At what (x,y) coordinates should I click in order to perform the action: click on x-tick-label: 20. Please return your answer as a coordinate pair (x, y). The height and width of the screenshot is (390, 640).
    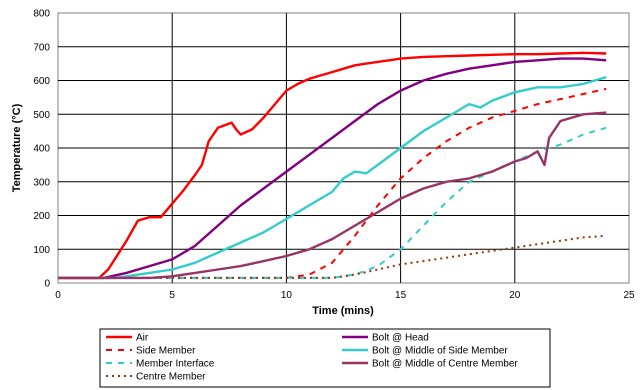
    Looking at the image, I should click on (515, 295).